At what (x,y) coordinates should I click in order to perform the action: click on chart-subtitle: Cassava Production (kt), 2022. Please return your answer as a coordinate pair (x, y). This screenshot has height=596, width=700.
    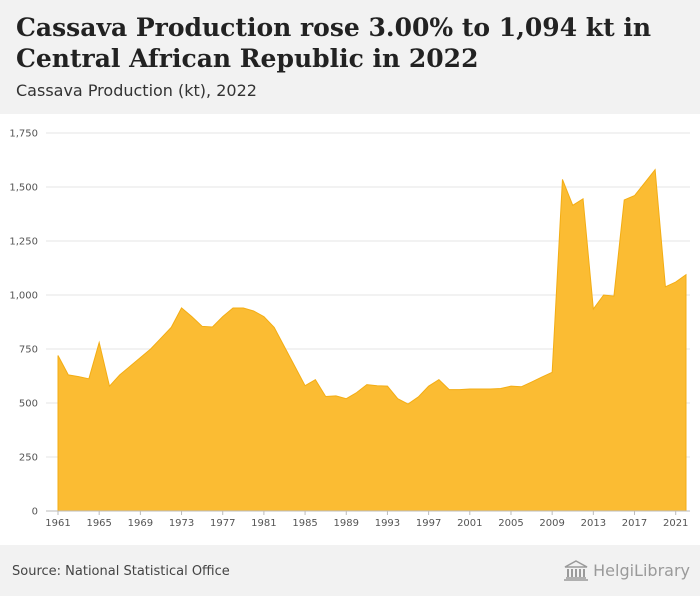
    Looking at the image, I should click on (136, 90).